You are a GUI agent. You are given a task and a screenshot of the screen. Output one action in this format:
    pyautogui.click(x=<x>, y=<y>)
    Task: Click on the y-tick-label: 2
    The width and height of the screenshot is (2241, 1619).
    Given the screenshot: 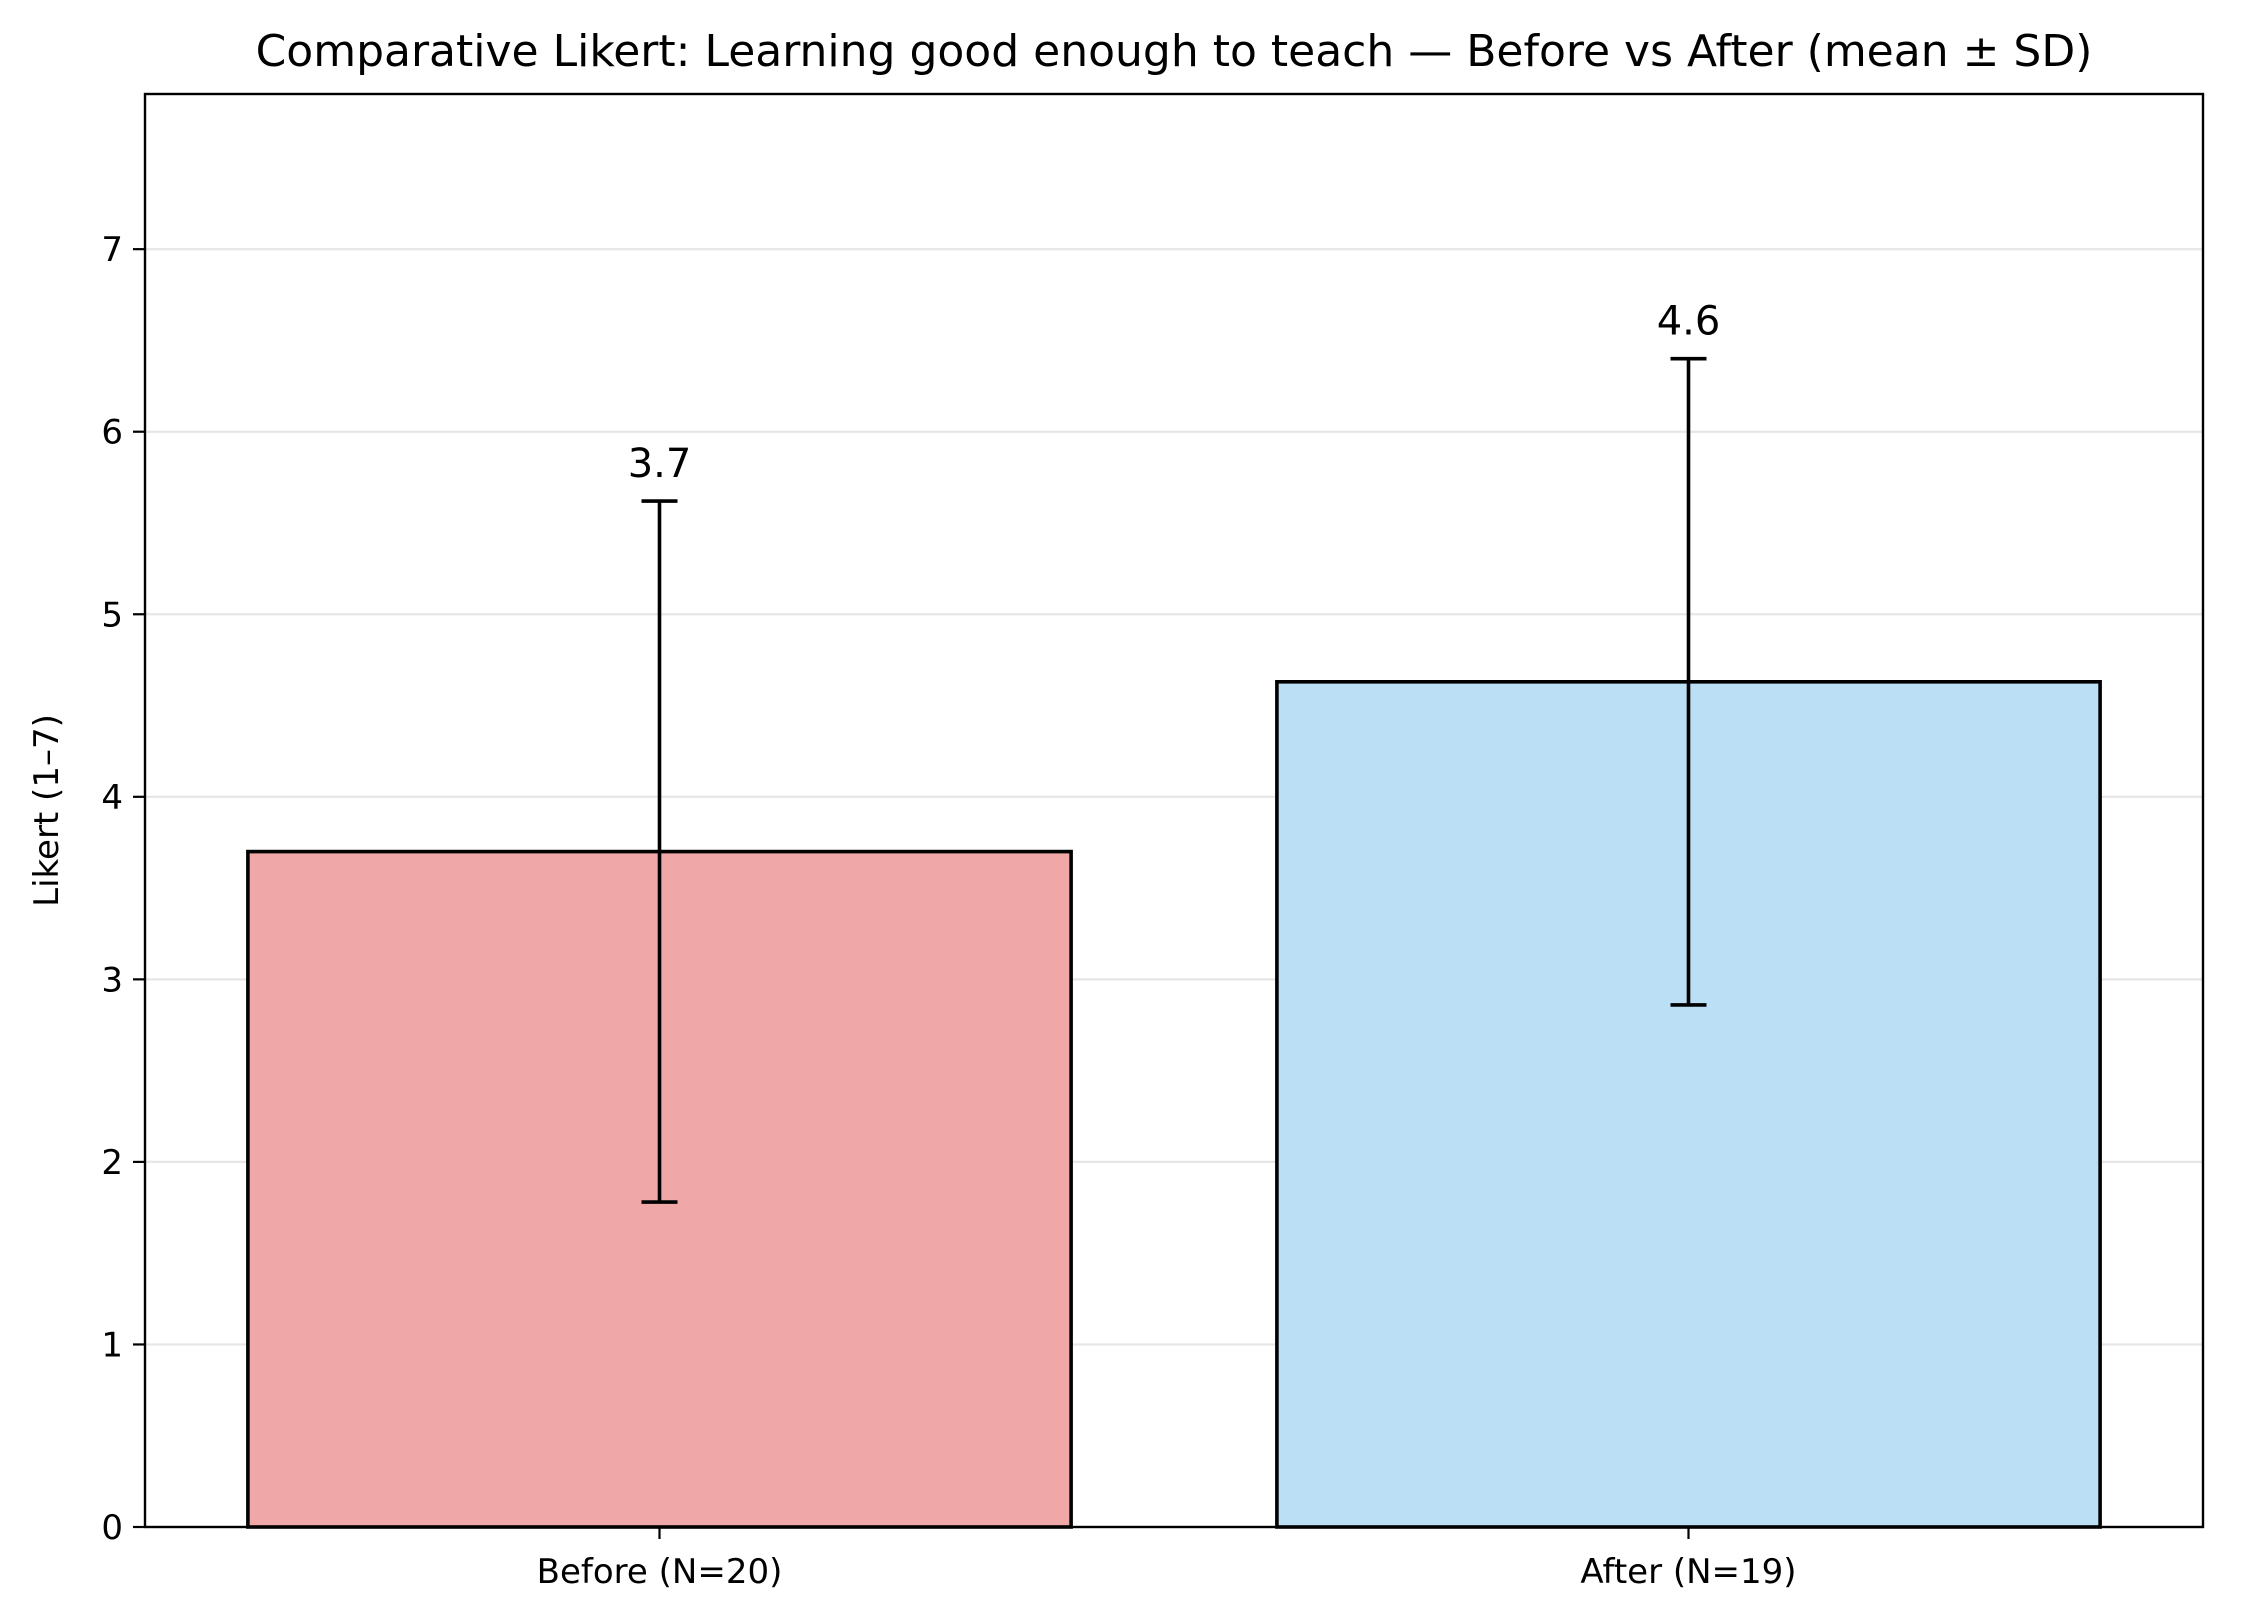 What is the action you would take?
    pyautogui.click(x=112, y=1163)
    